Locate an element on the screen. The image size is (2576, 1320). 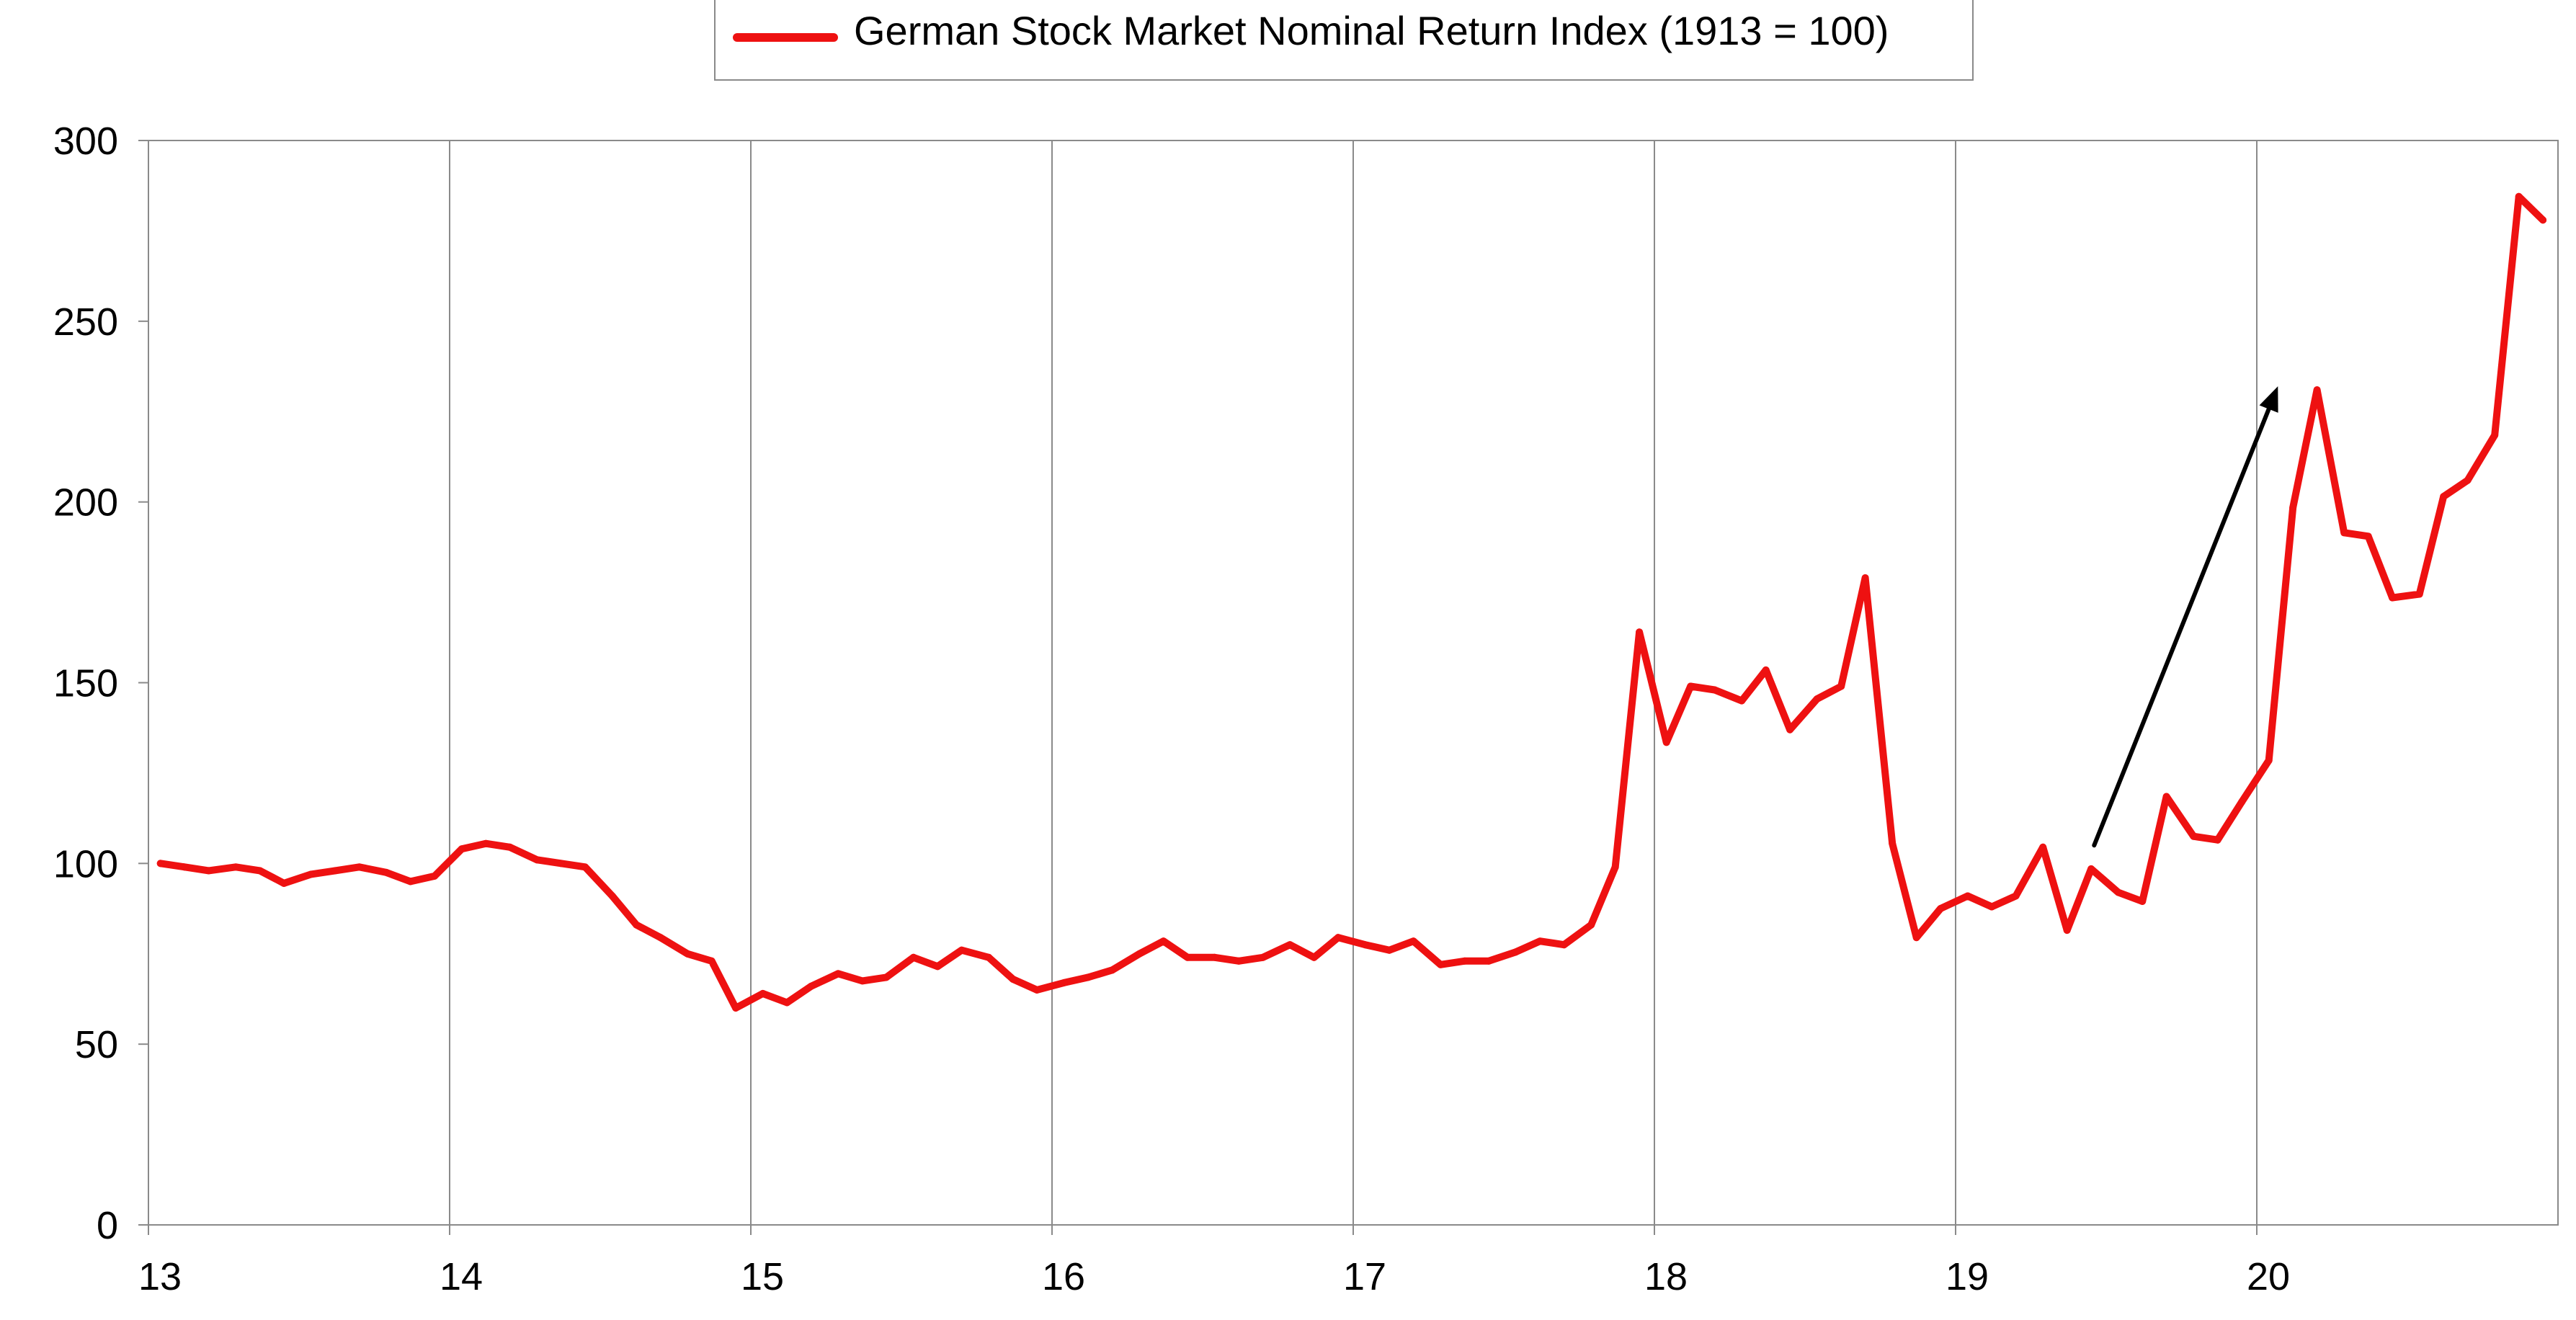
x-tick-label: 16 is located at coordinates (1063, 1276).